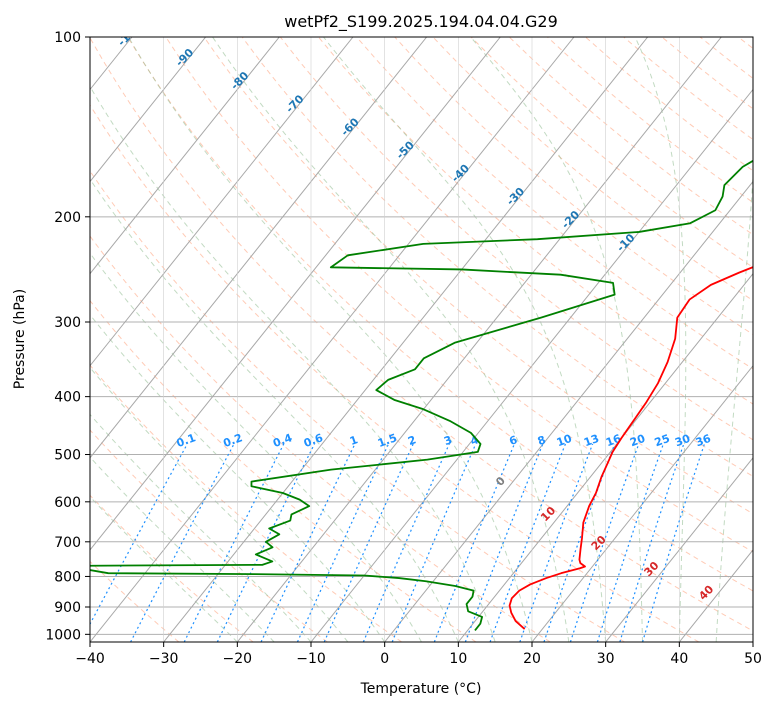  What do you see at coordinates (703, 441) in the screenshot?
I see `mixing-ratio-label: 36` at bounding box center [703, 441].